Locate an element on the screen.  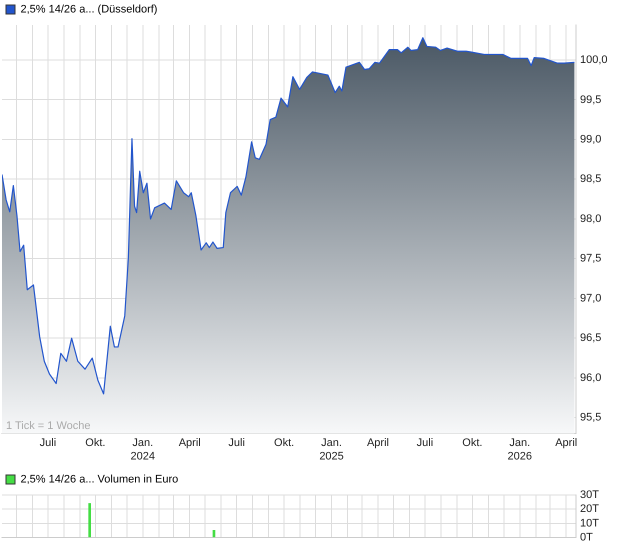
y-tick-label: 96,0 is located at coordinates (591, 378).